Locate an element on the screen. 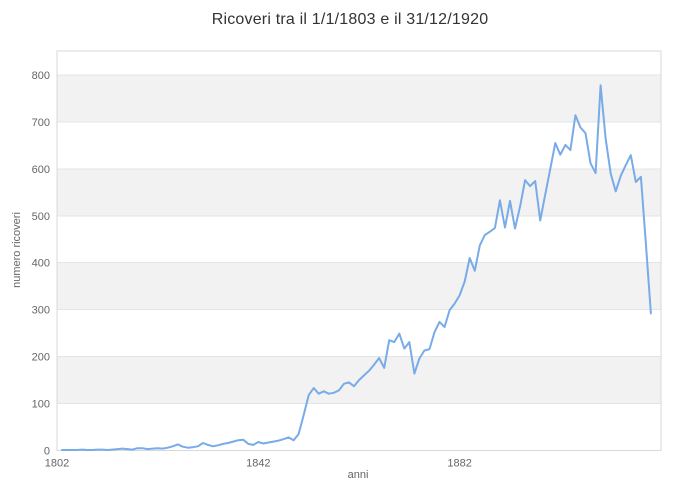  y-tick-label: 700 is located at coordinates (41, 123).